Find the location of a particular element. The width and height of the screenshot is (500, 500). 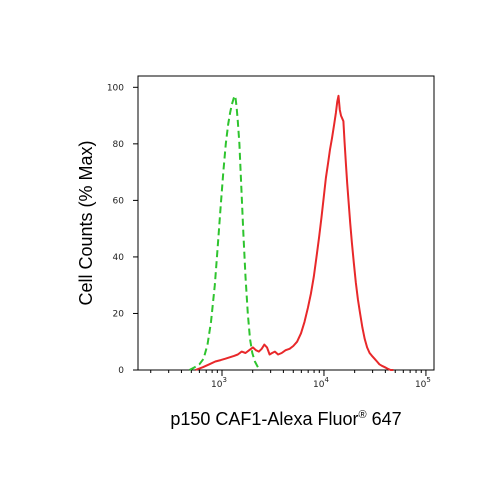

y-tick-label: 20 is located at coordinates (119, 314).